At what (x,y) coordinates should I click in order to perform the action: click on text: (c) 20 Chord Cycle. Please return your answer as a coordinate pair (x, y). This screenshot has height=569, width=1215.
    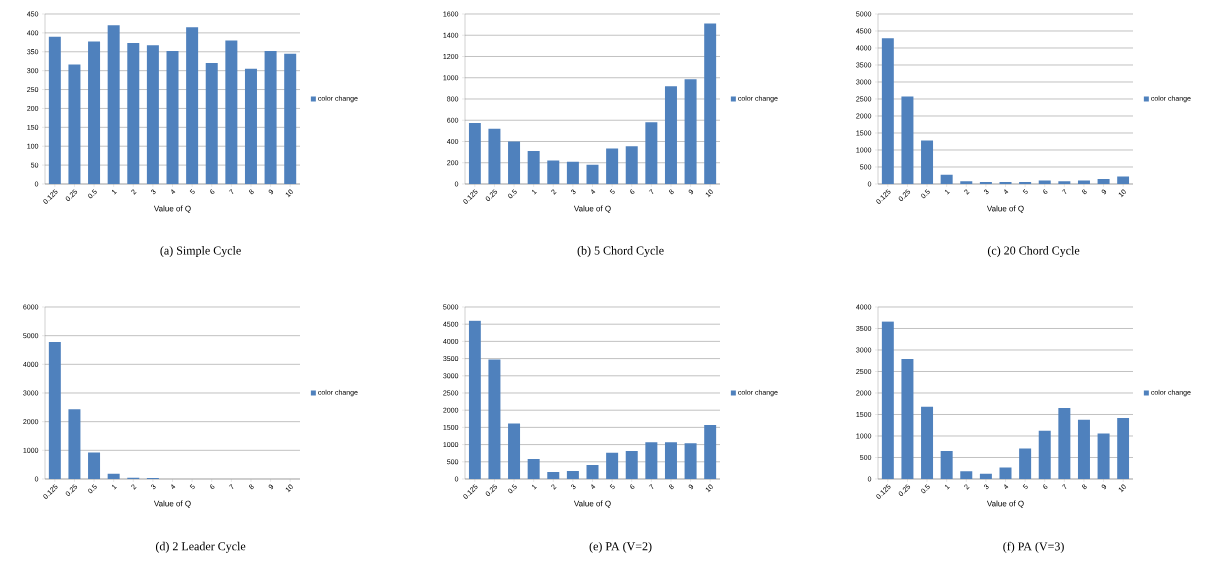
    Looking at the image, I should click on (1033, 252).